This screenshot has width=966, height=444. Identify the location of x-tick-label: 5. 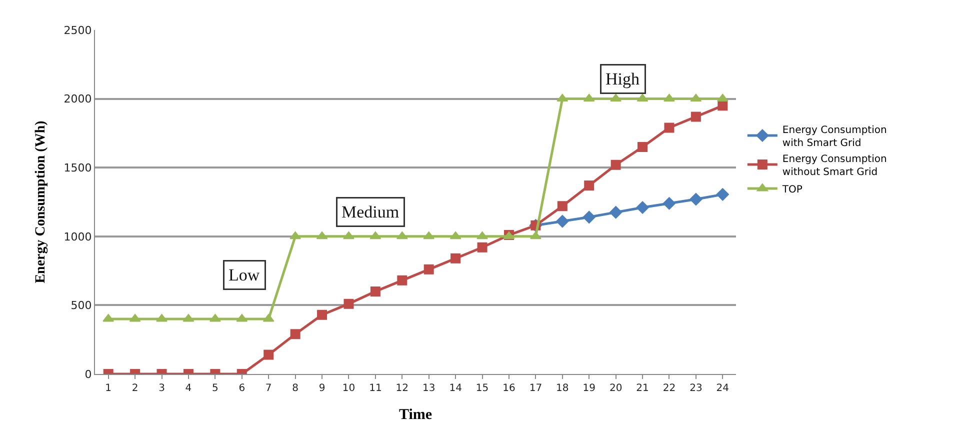
(215, 388).